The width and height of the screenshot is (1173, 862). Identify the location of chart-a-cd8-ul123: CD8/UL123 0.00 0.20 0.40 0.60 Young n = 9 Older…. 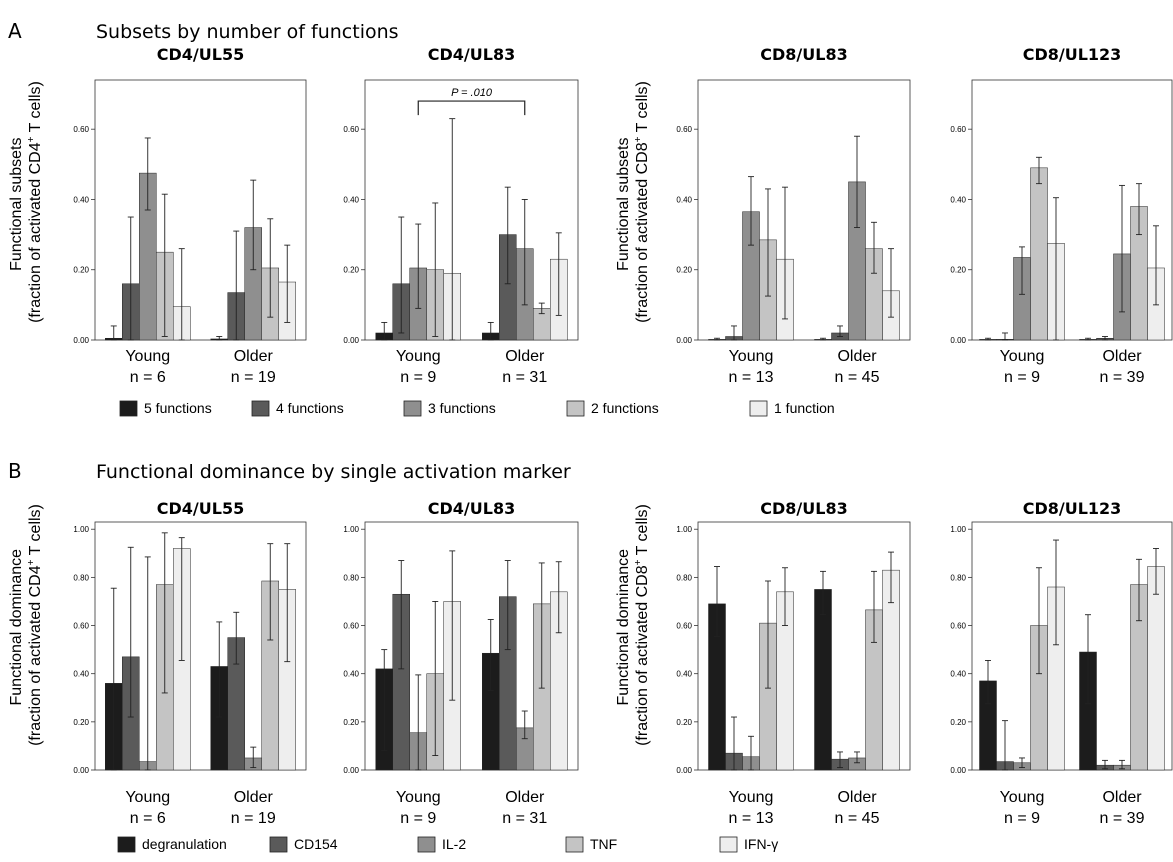
(1061, 215).